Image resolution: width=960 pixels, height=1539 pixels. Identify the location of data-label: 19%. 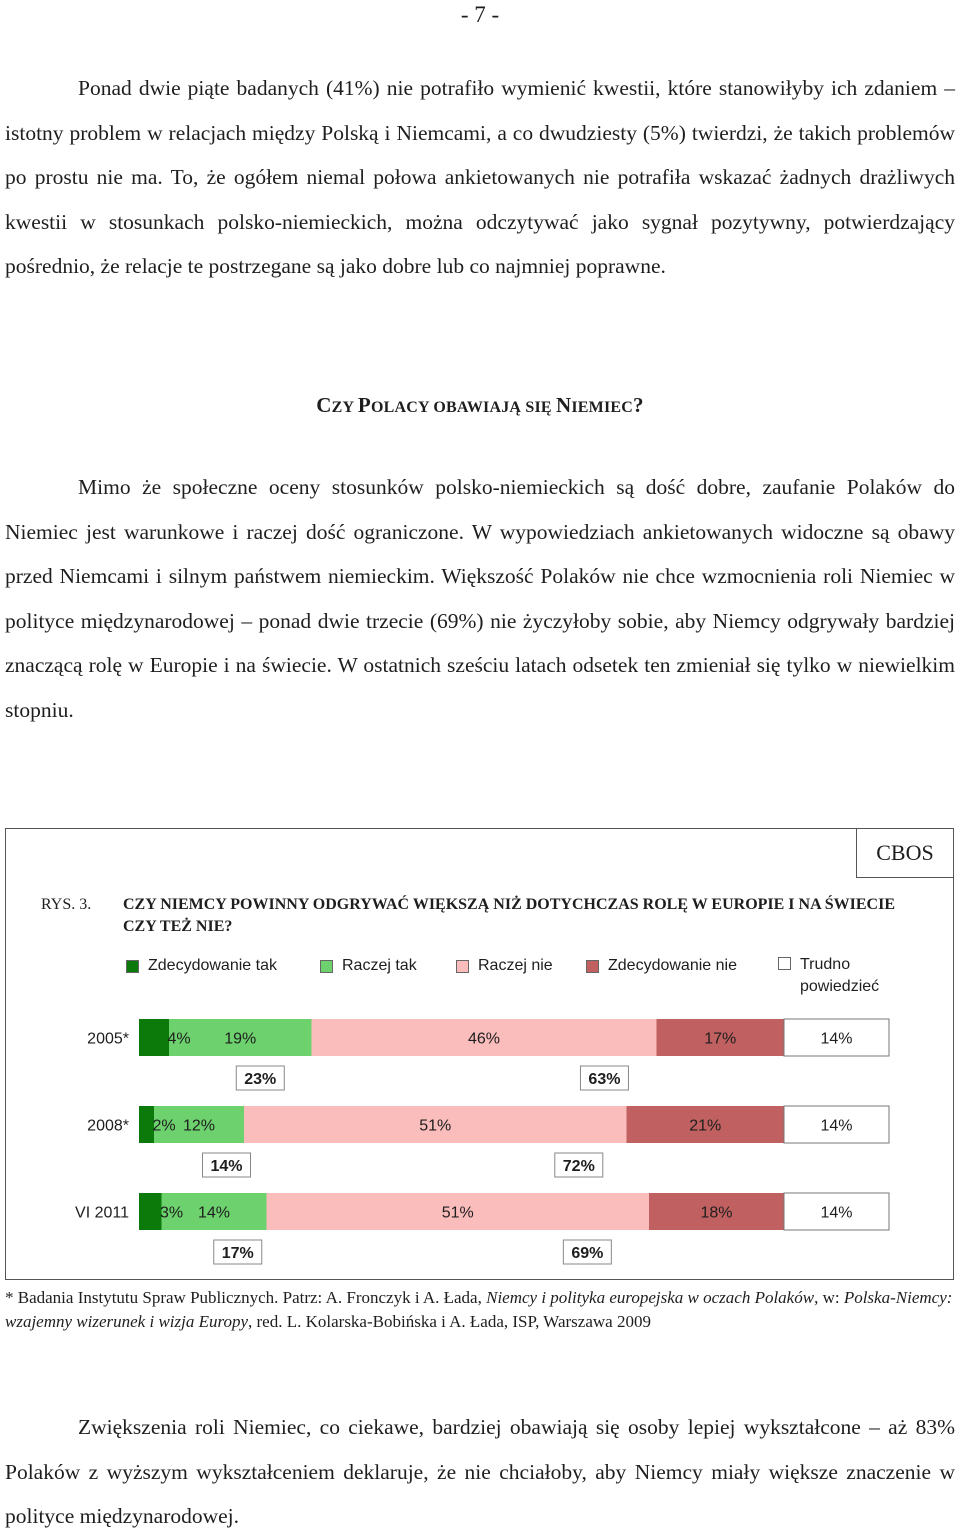
(240, 1039).